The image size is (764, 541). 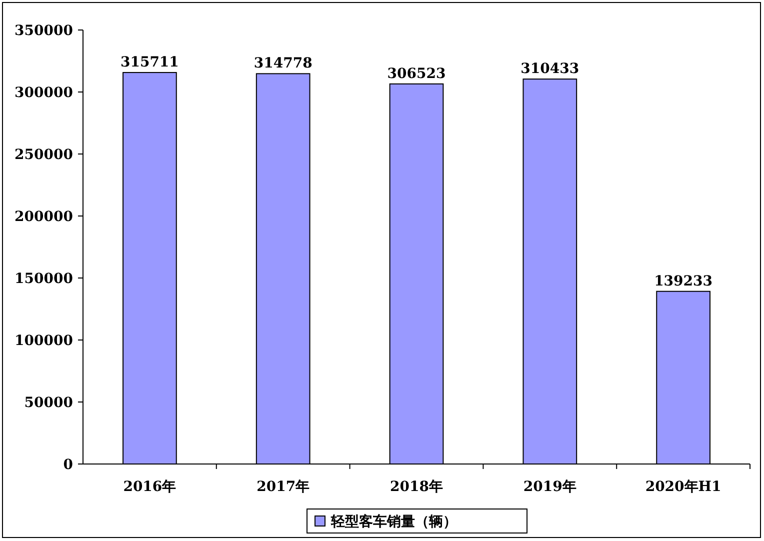 I want to click on y-tick-label: 200000, so click(x=44, y=216).